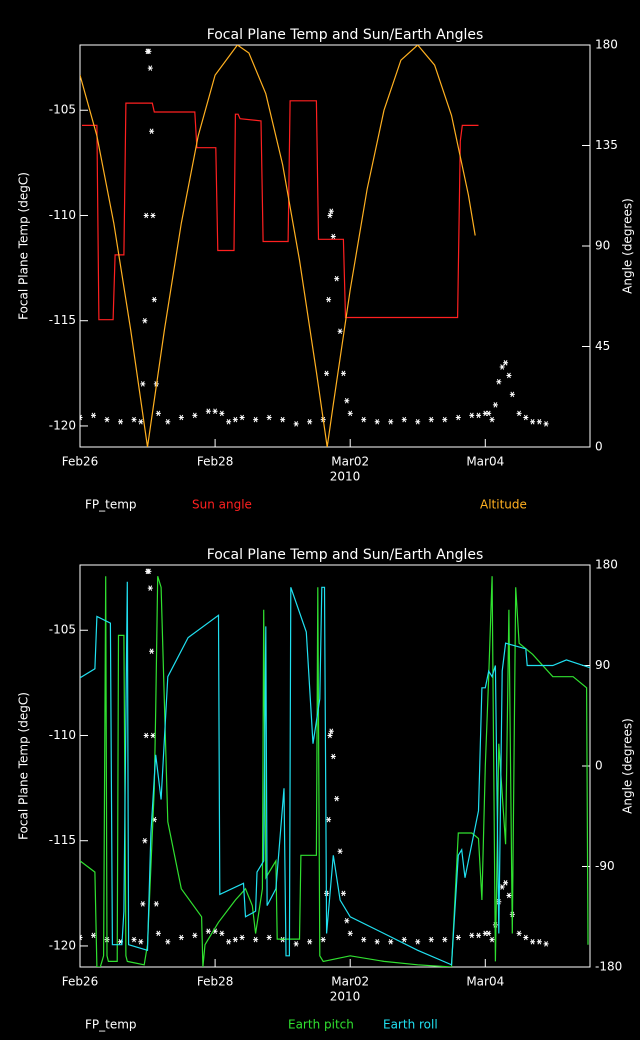 This screenshot has width=640, height=1040. Describe the element at coordinates (605, 866) in the screenshot. I see `y2-tick-label: -90` at that location.